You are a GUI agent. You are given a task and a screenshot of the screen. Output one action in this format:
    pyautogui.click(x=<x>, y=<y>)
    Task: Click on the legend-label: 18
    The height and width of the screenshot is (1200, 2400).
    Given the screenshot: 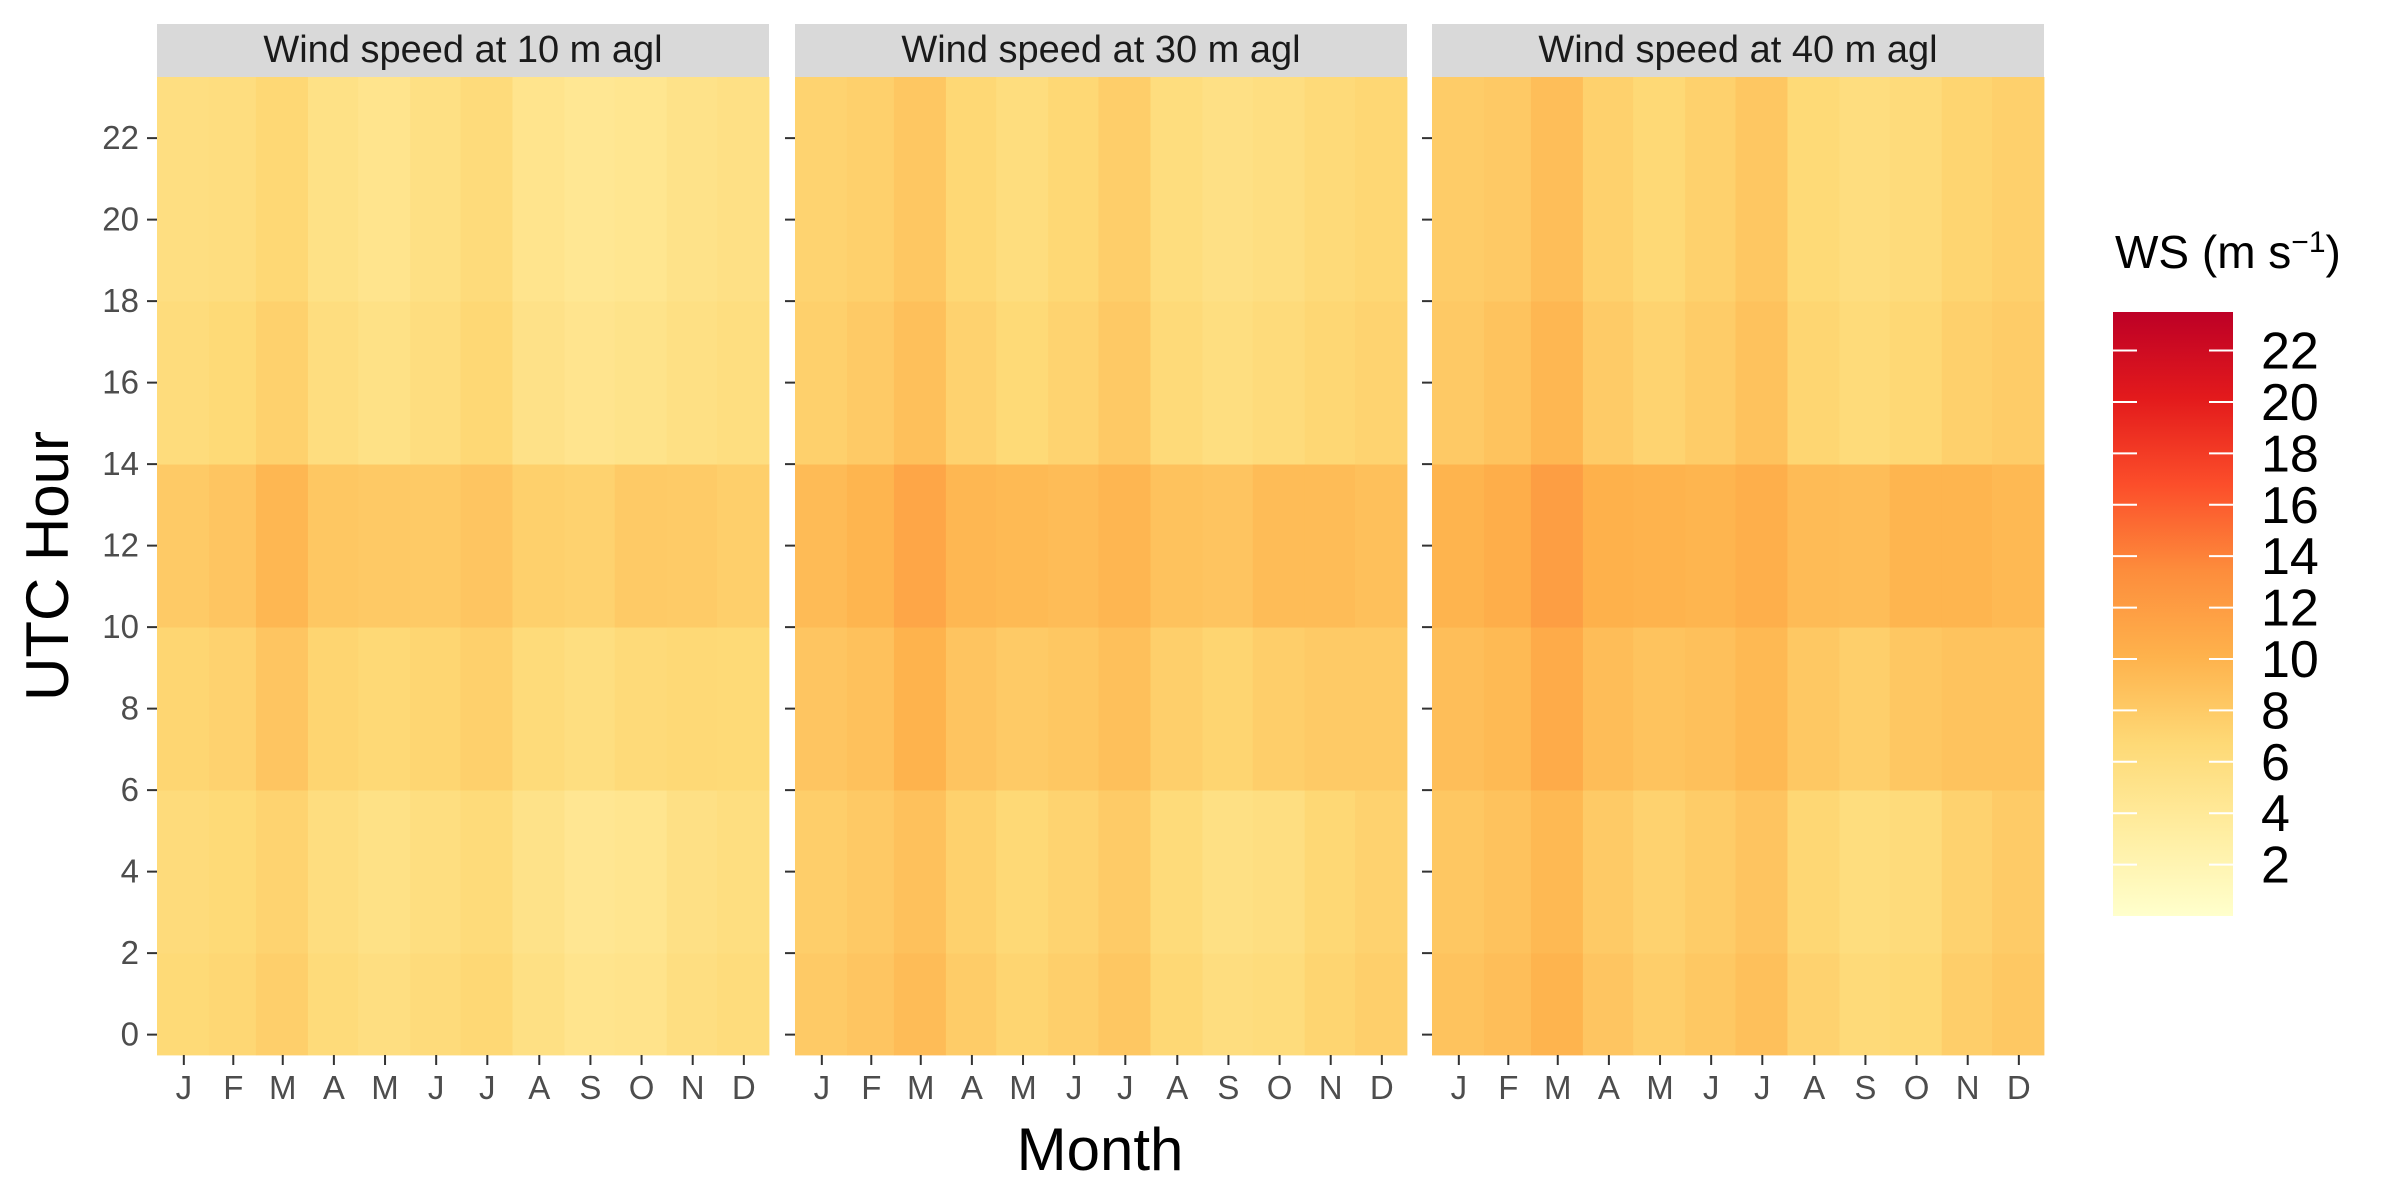 What is the action you would take?
    pyautogui.click(x=2290, y=454)
    